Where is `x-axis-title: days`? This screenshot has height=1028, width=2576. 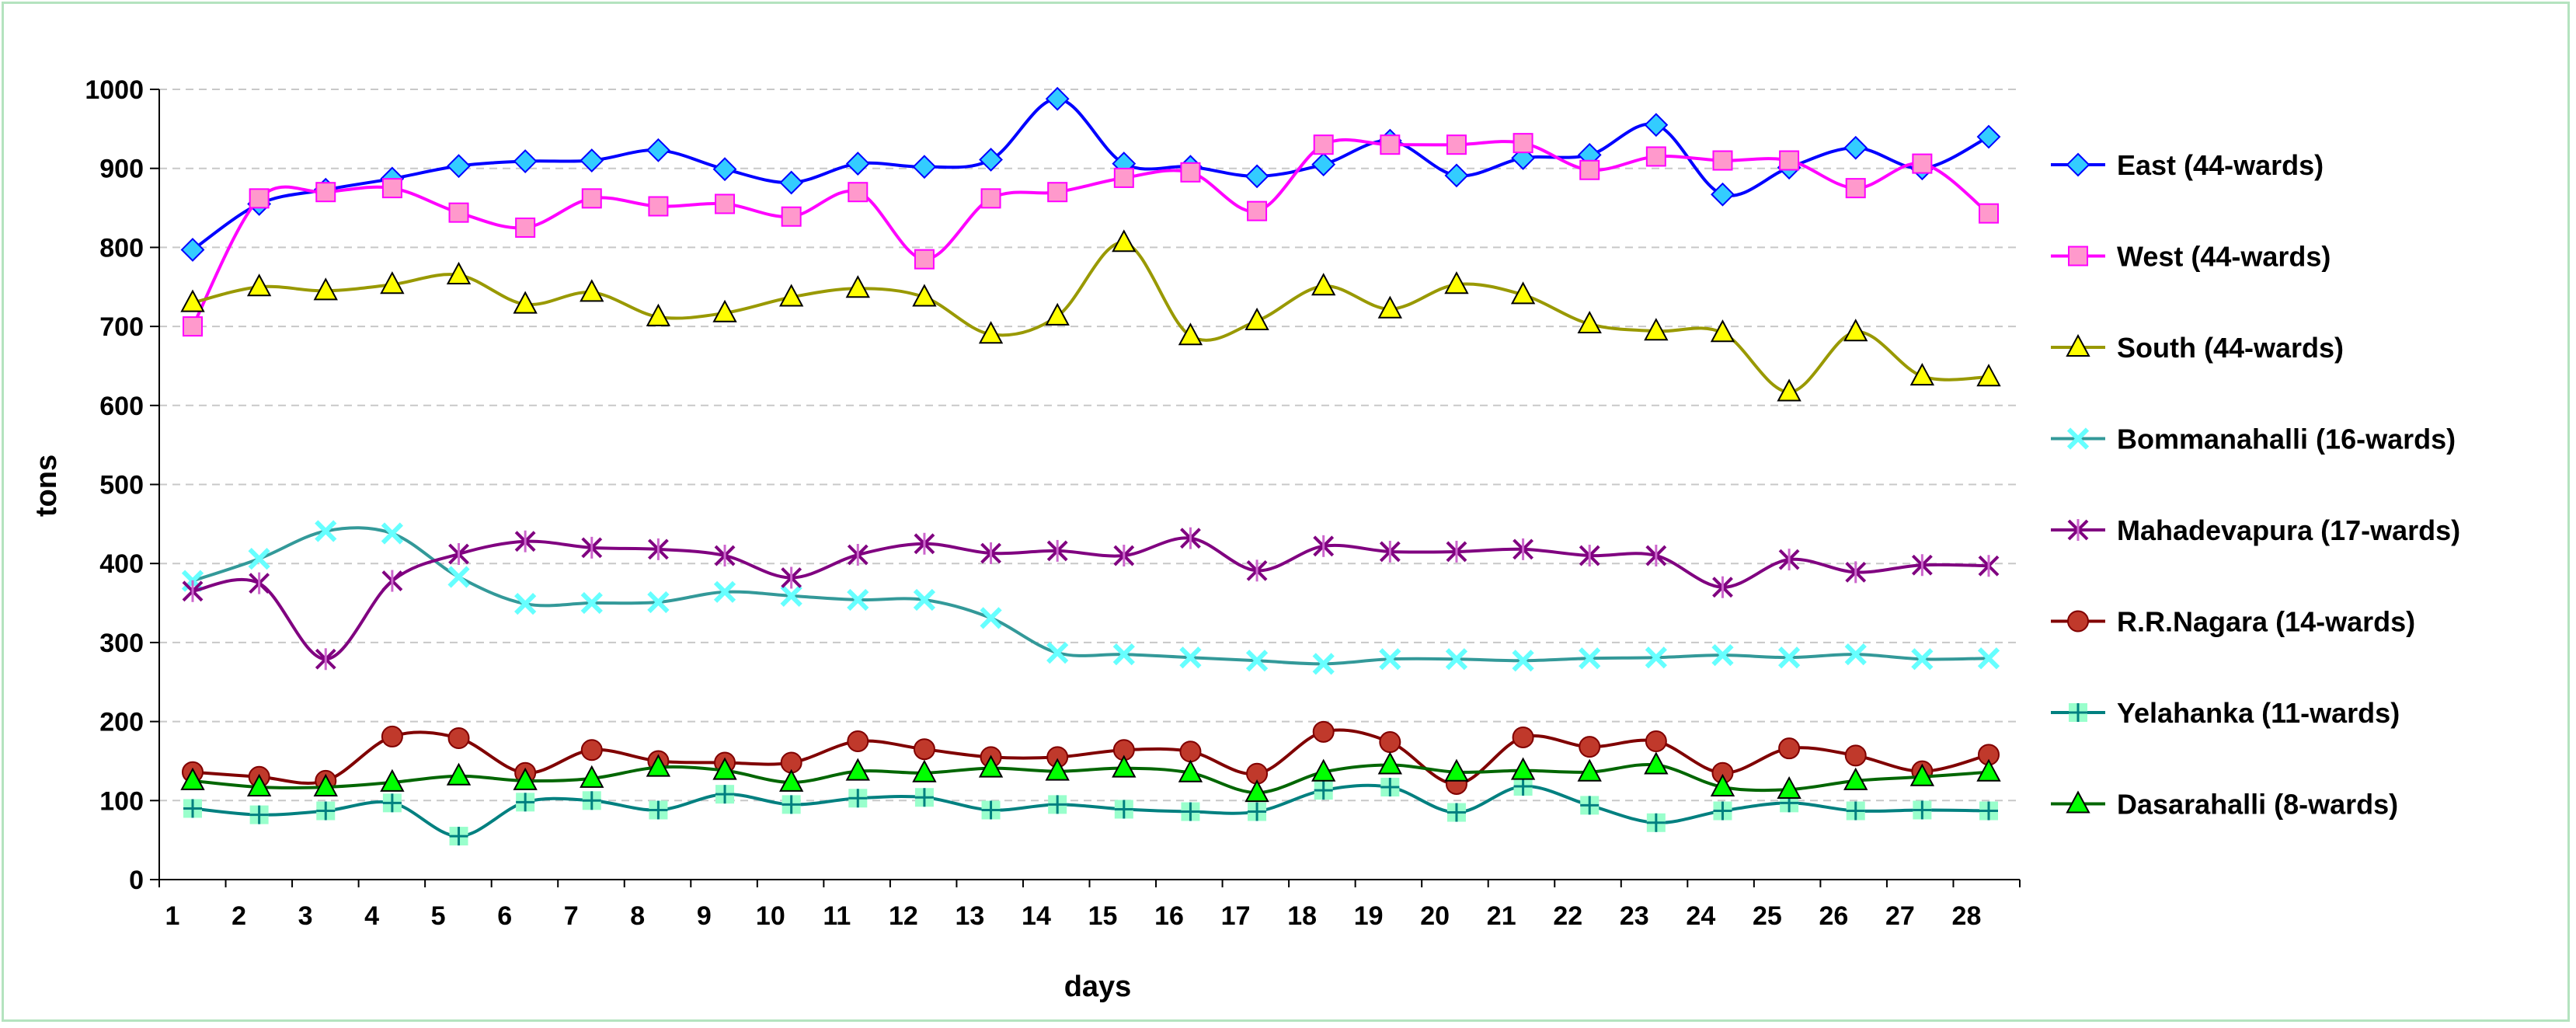
x-axis-title: days is located at coordinates (1098, 987).